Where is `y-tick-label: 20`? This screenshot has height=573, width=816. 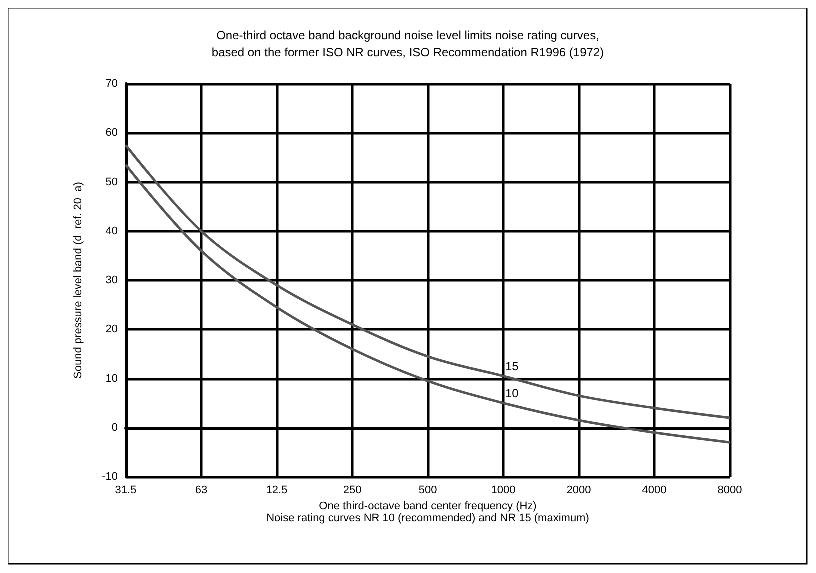
y-tick-label: 20 is located at coordinates (112, 330).